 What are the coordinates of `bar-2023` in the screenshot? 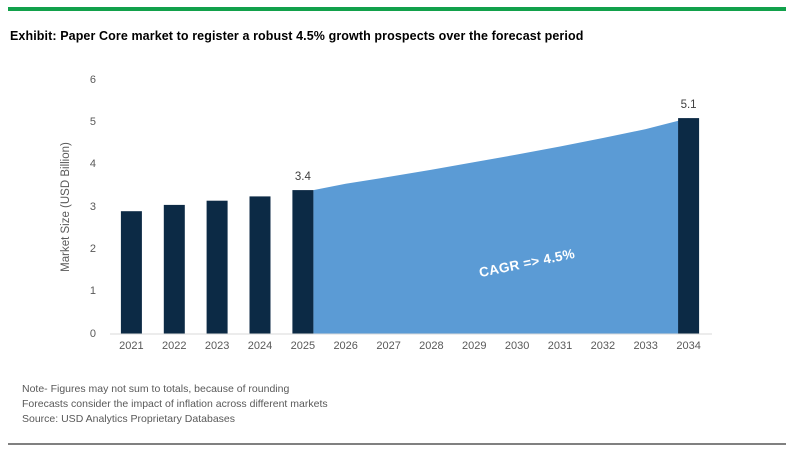 It's located at (217, 267).